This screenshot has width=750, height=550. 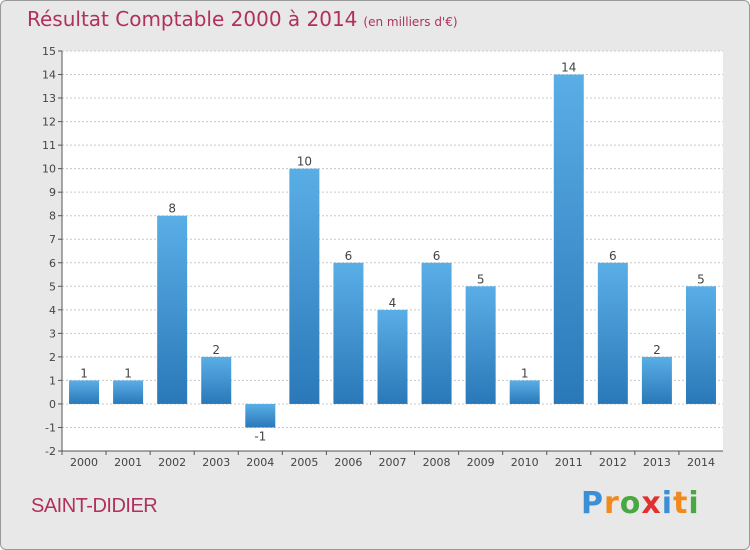 What do you see at coordinates (348, 462) in the screenshot?
I see `x-tick-label: 2006` at bounding box center [348, 462].